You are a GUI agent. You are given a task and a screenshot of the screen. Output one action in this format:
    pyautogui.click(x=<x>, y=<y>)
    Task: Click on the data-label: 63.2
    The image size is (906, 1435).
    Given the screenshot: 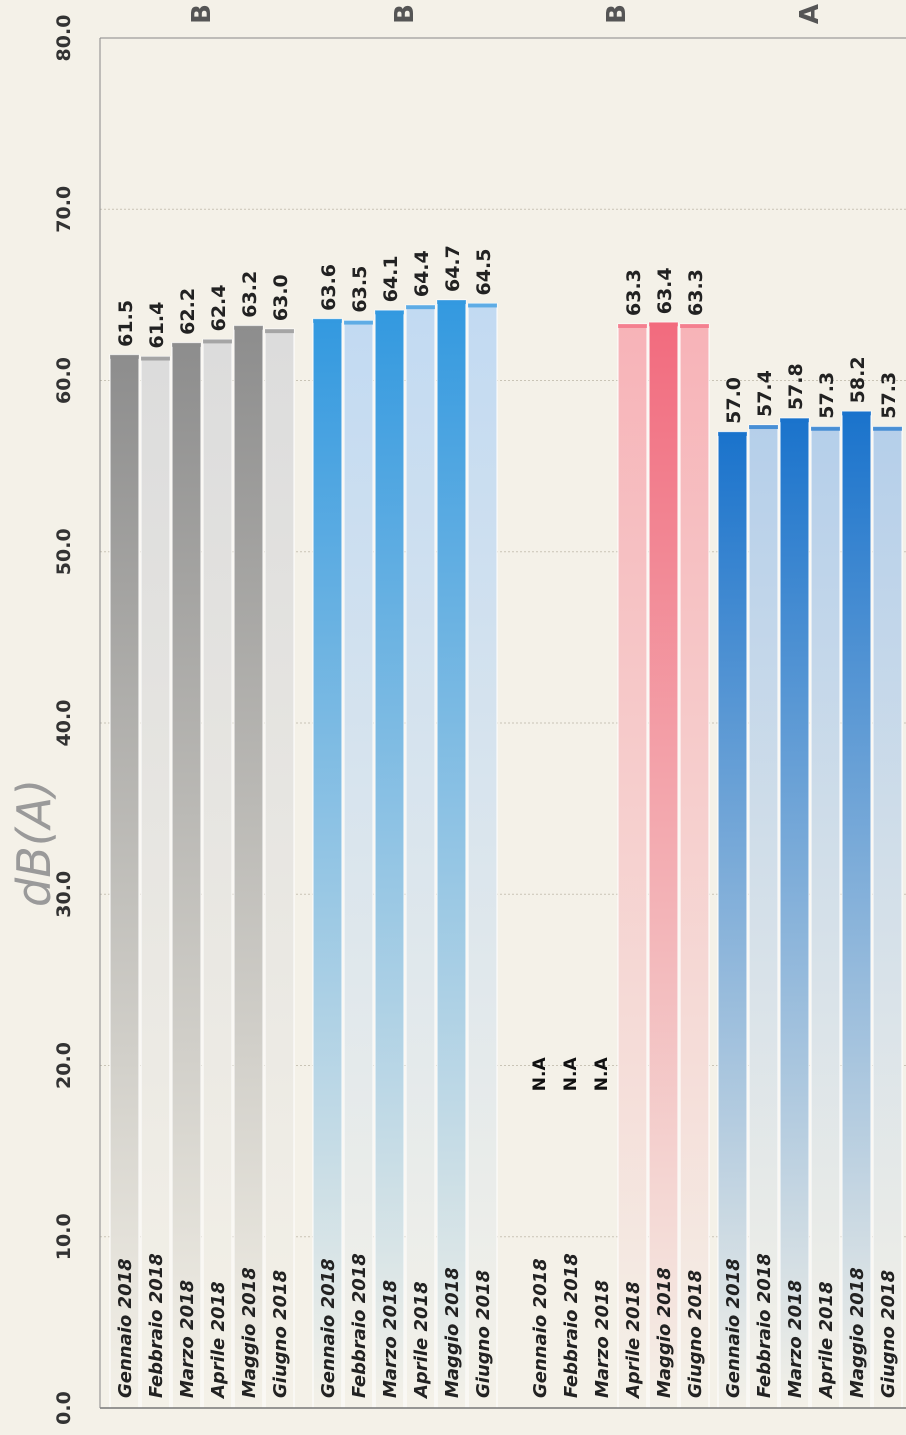 What is the action you would take?
    pyautogui.click(x=250, y=294)
    